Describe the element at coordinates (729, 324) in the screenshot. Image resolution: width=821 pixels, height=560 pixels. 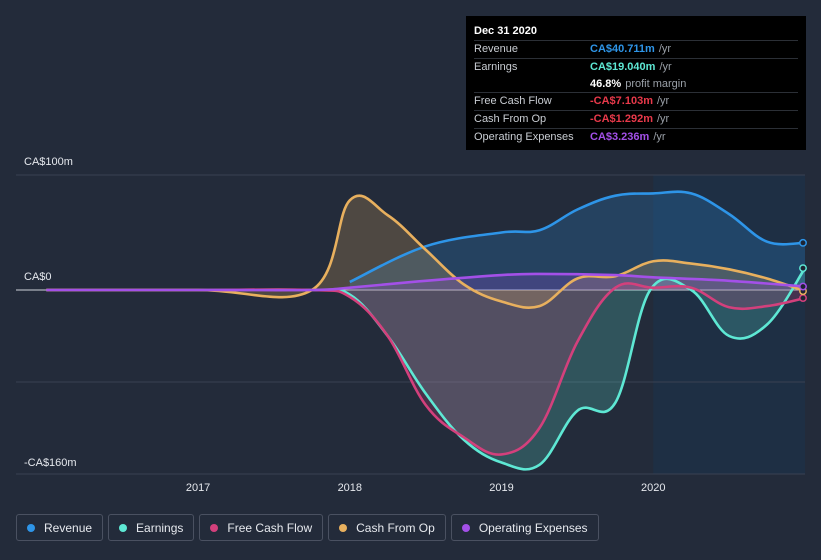
I see `future-period-band` at that location.